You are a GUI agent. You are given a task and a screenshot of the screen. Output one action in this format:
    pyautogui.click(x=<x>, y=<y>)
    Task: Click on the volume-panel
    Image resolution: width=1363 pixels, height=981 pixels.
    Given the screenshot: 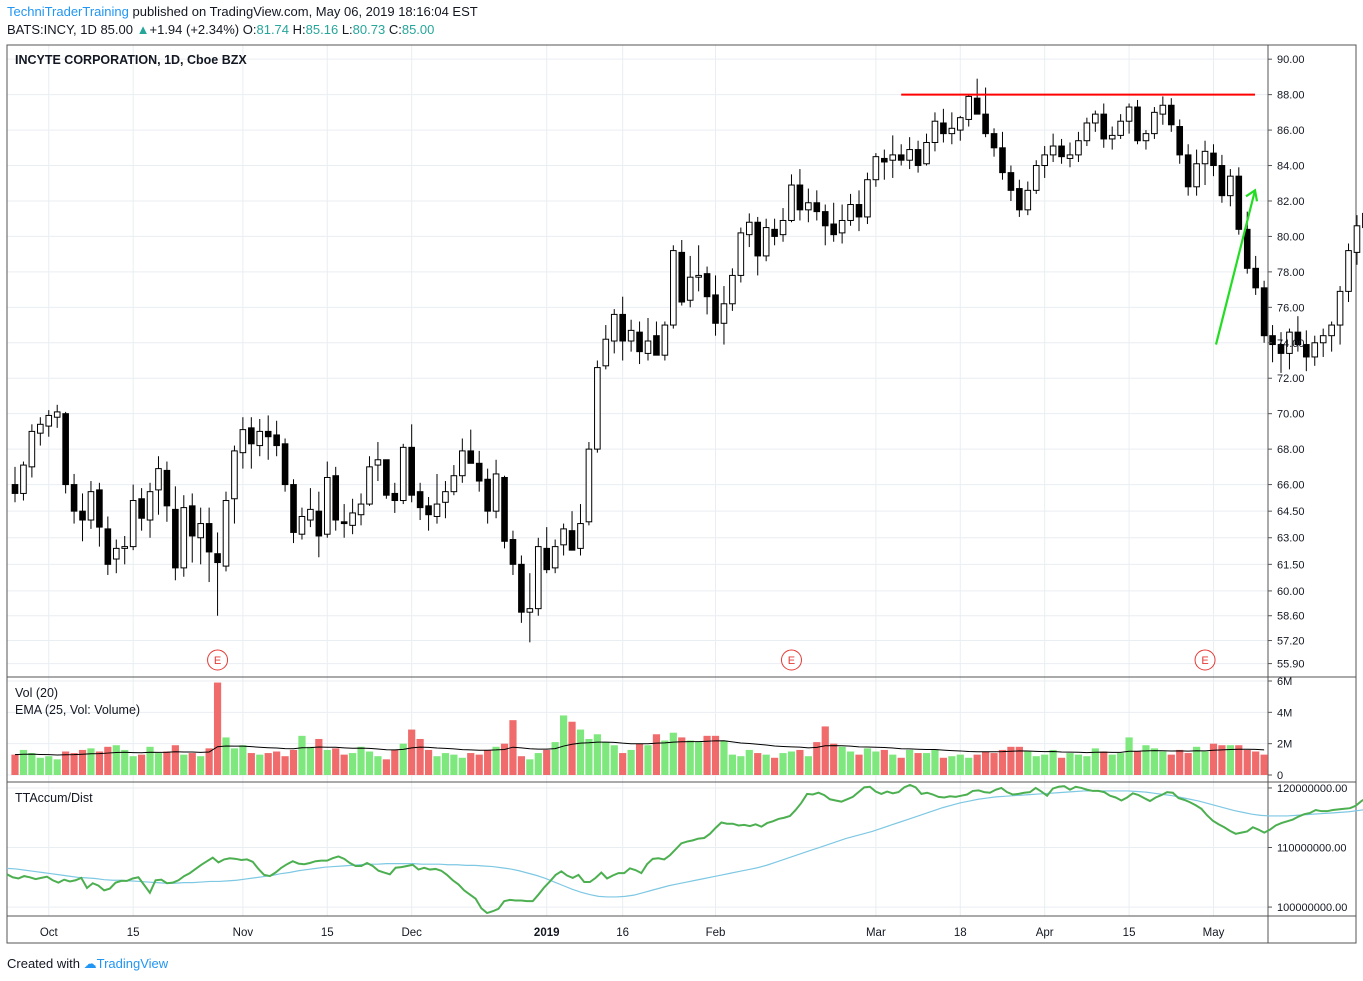 What is the action you would take?
    pyautogui.click(x=639, y=729)
    